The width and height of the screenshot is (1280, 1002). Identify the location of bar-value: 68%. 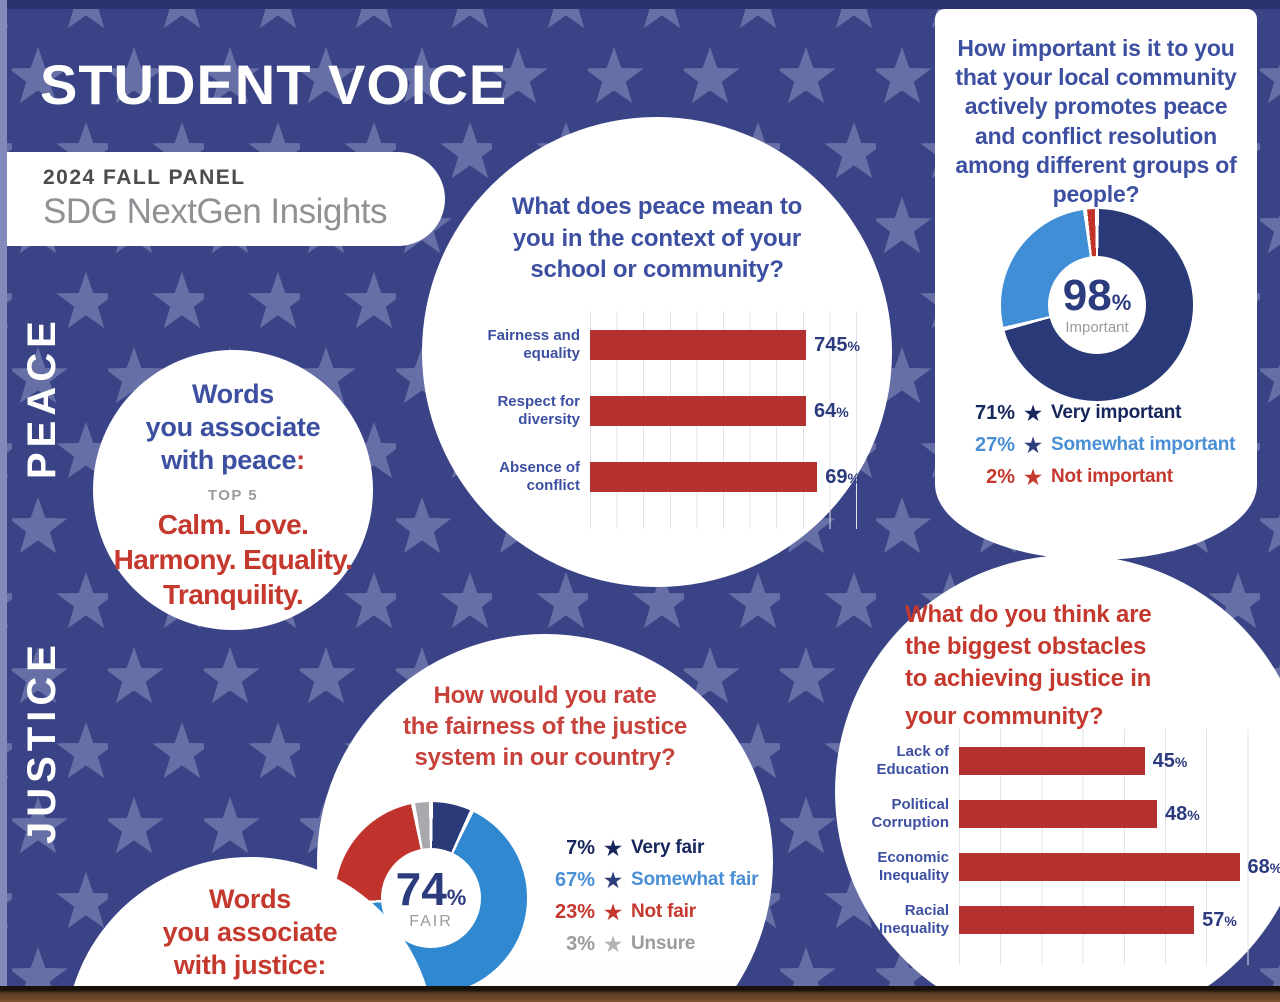
(1263, 866).